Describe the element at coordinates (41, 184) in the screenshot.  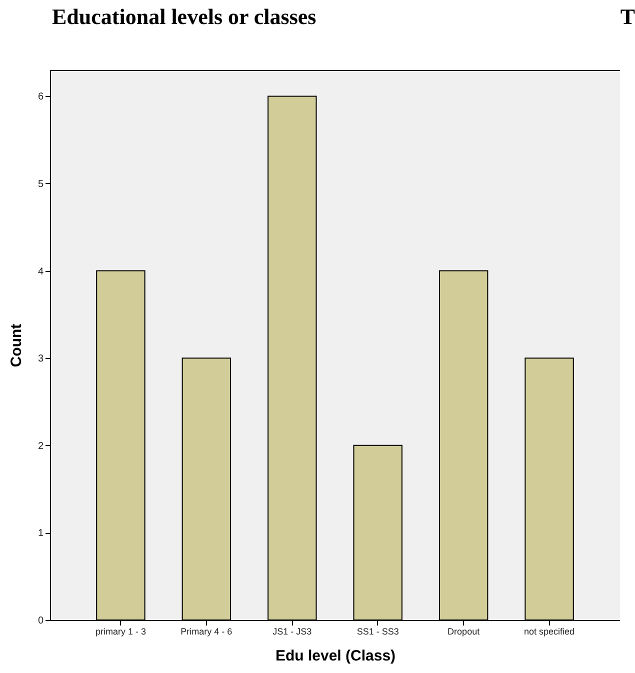
I see `y-tick-label: 5` at that location.